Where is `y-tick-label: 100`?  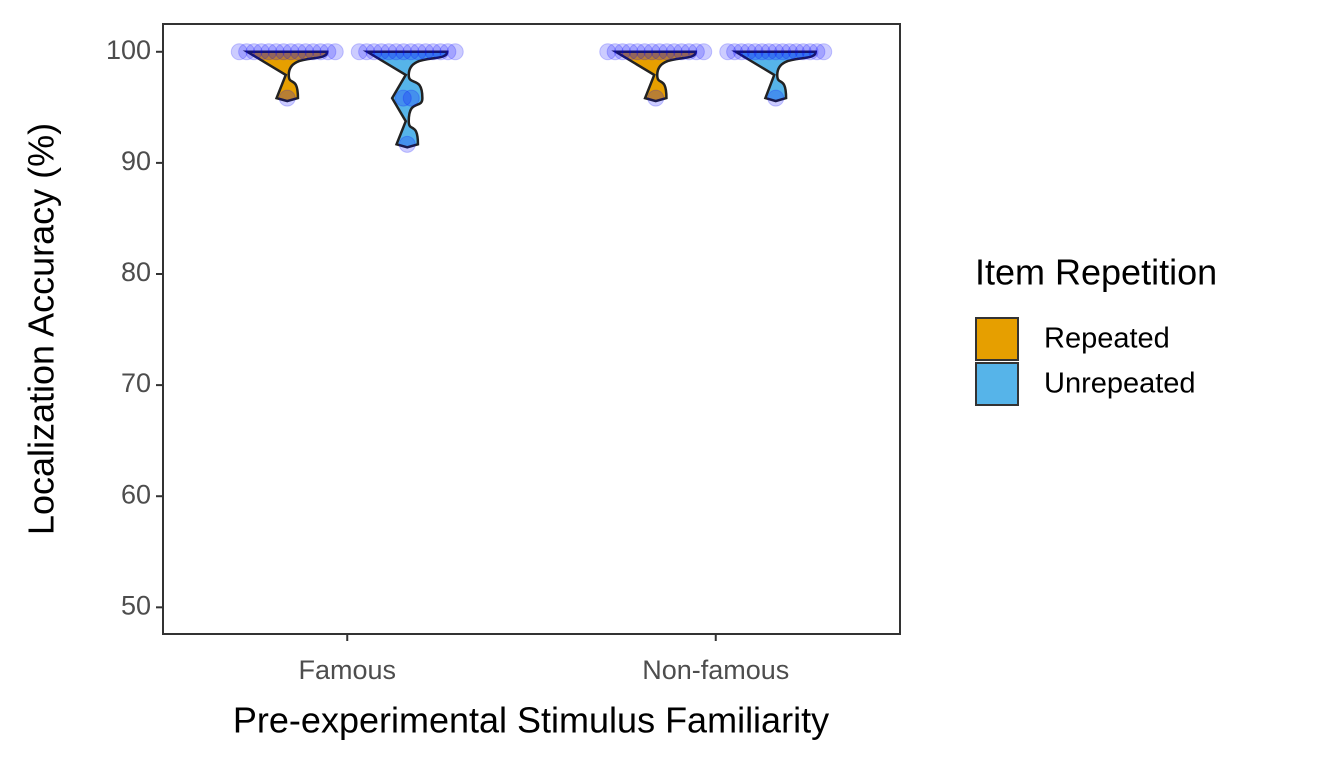 y-tick-label: 100 is located at coordinates (128, 50).